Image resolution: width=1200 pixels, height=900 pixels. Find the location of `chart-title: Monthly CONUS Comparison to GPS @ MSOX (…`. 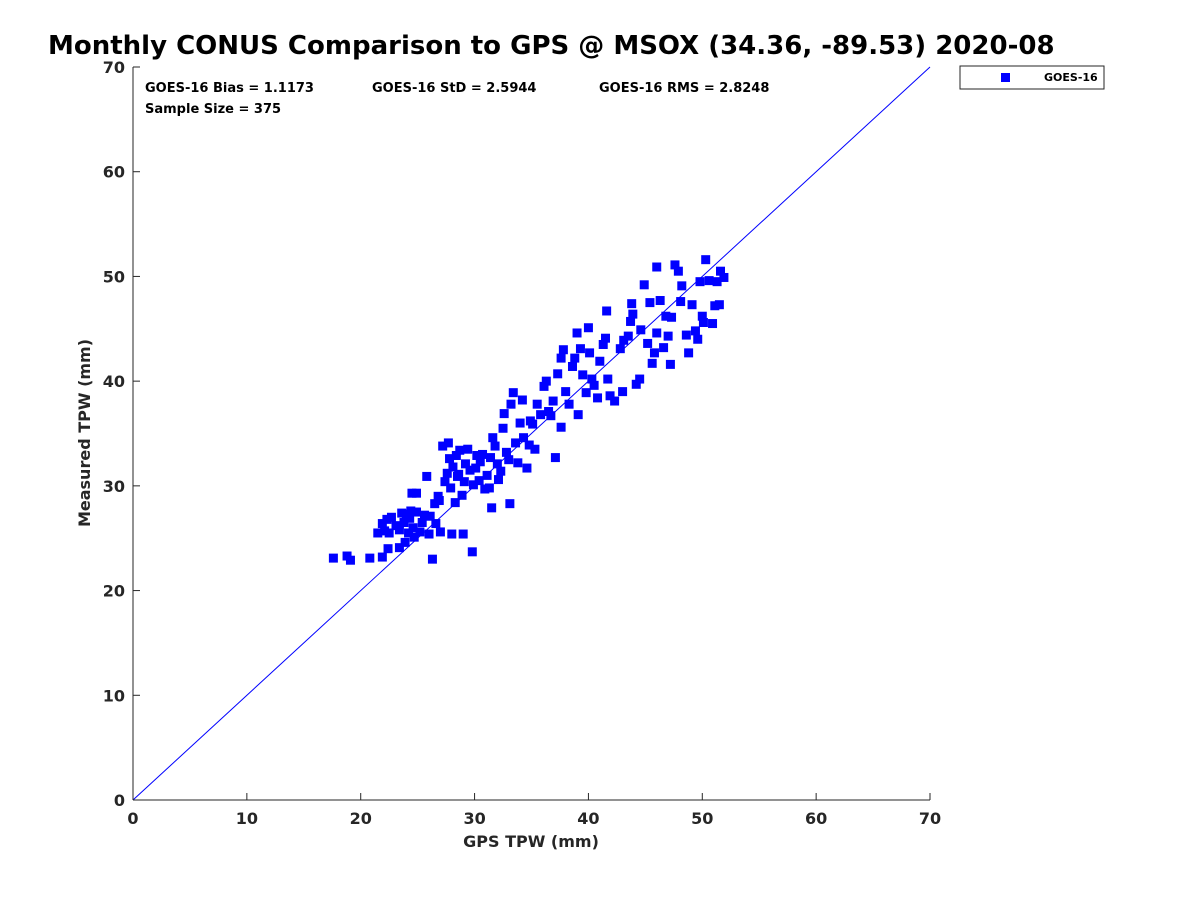

chart-title: Monthly CONUS Comparison to GPS @ MSOX (… is located at coordinates (551, 46).